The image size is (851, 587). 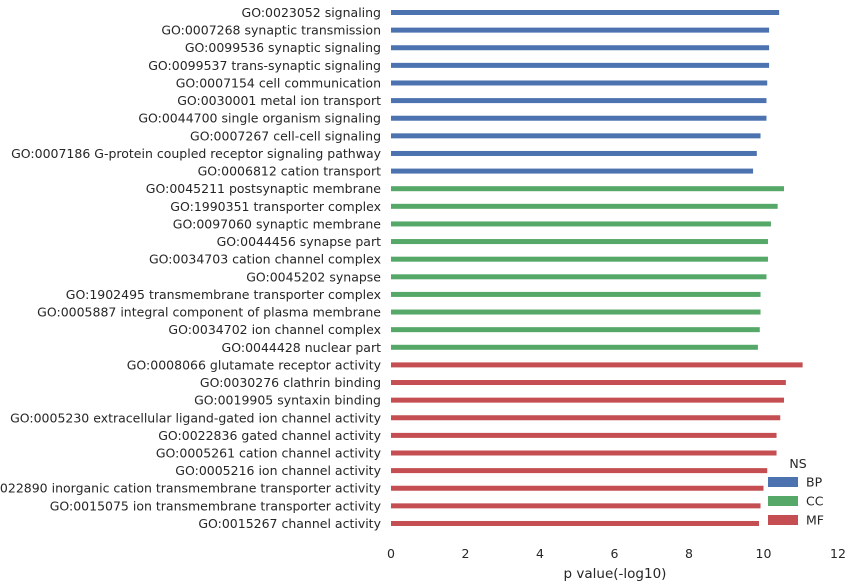 What do you see at coordinates (264, 65) in the screenshot?
I see `category-label: GO:0099537 trans-synaptic signaling` at bounding box center [264, 65].